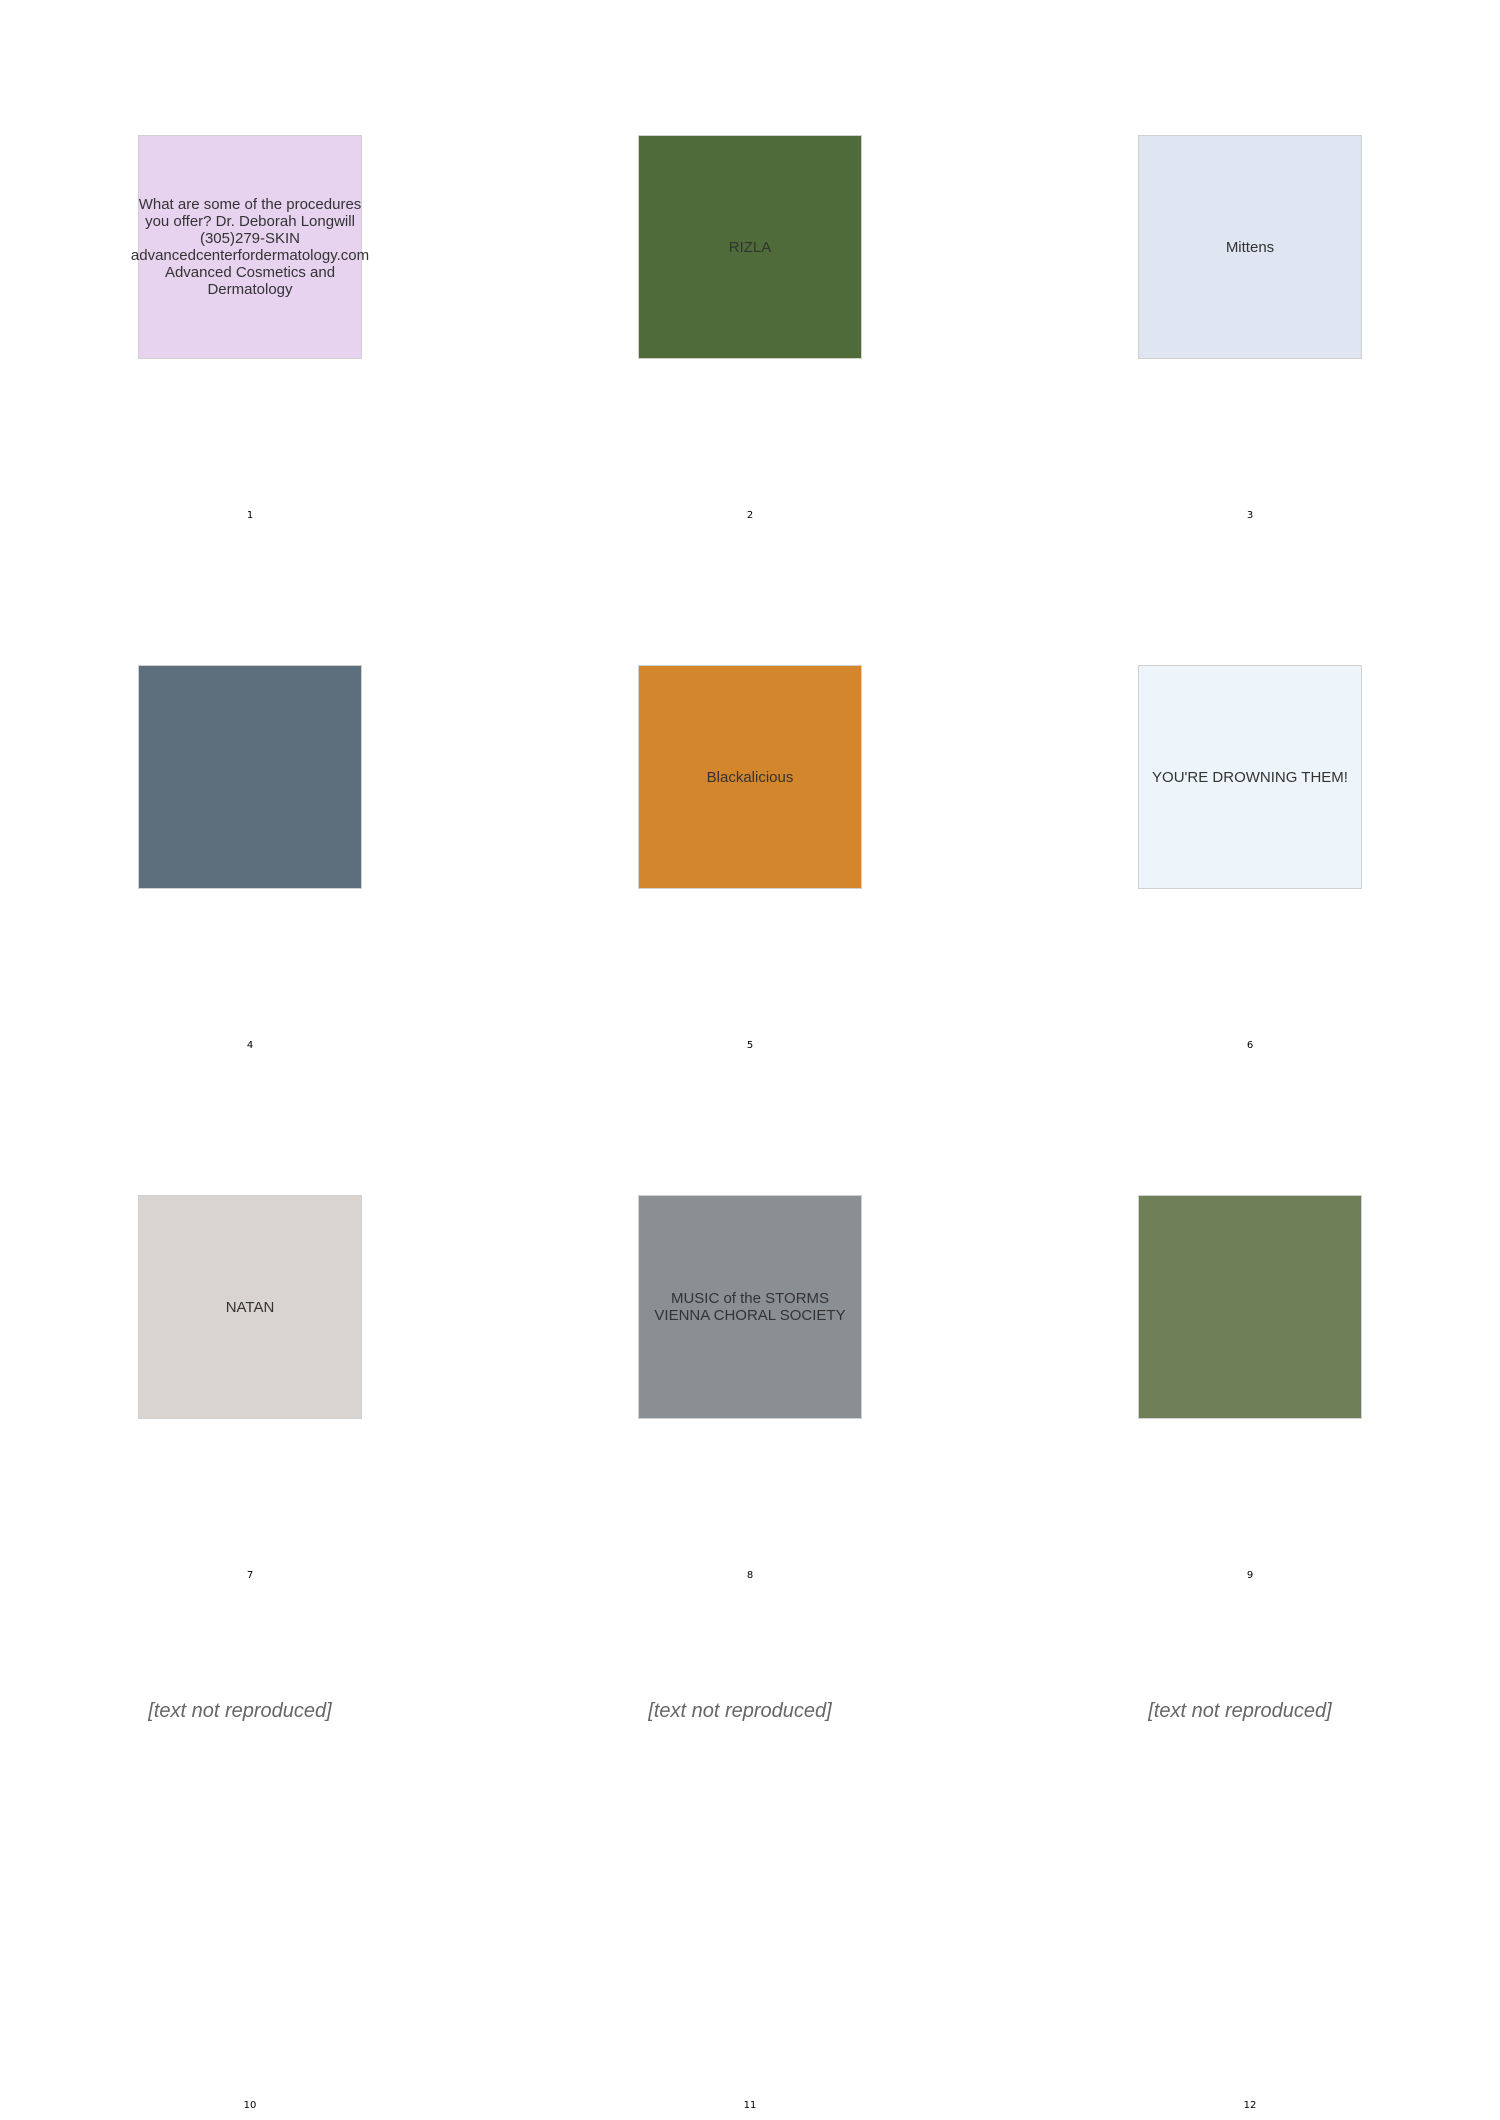  I want to click on panel-number: 6, so click(1250, 1045).